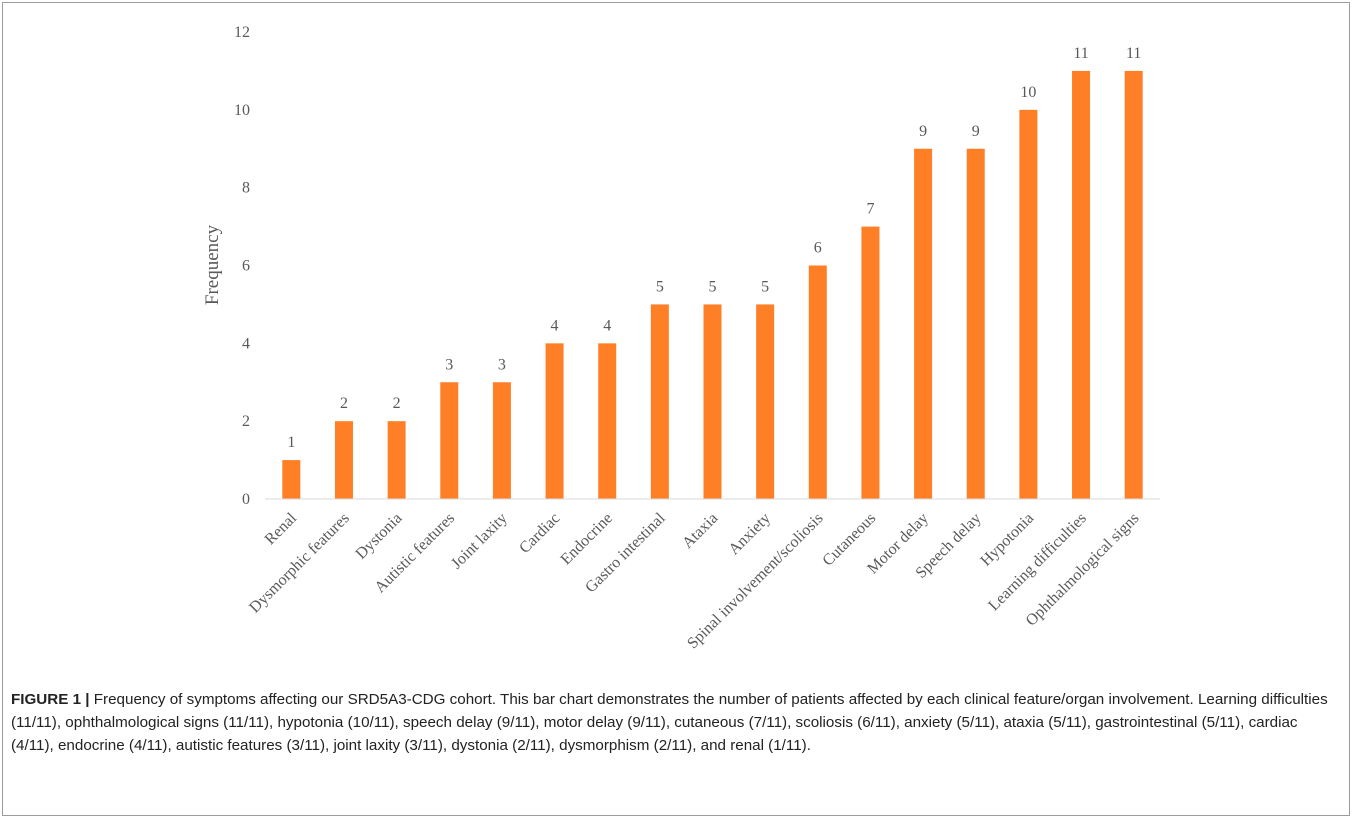 This screenshot has width=1355, height=822. What do you see at coordinates (700, 531) in the screenshot?
I see `category-label: Ataxia` at bounding box center [700, 531].